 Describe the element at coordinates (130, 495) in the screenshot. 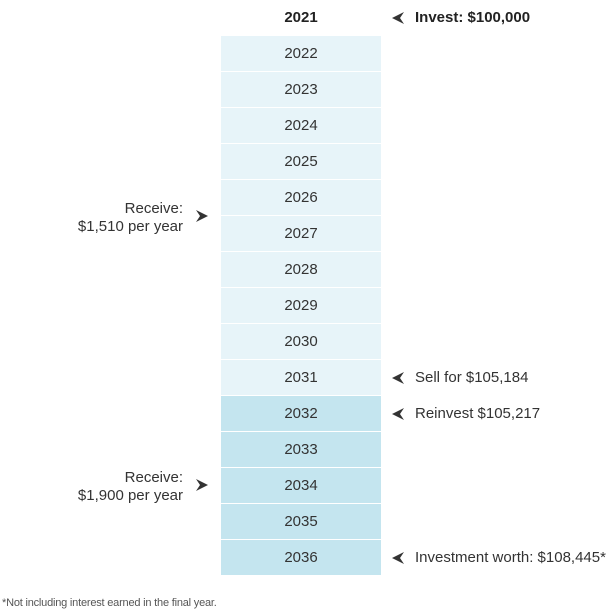

I see `receive-2-amount: $1,900 per year` at that location.